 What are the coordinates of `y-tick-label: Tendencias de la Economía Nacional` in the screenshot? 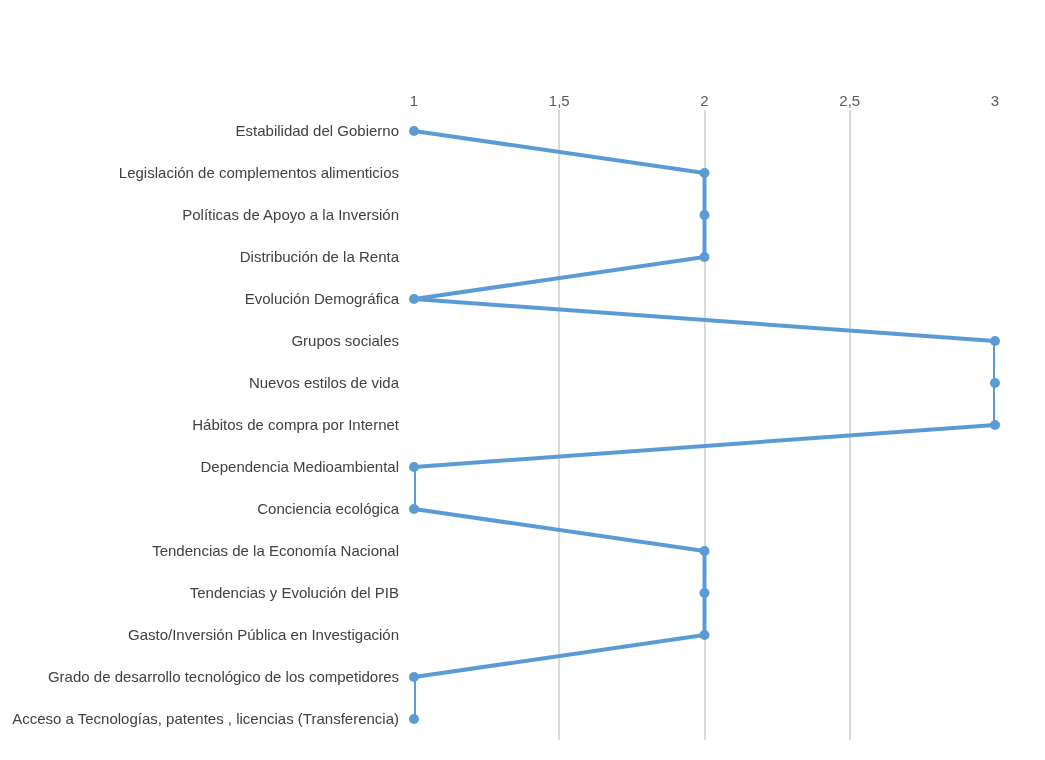 It's located at (275, 551).